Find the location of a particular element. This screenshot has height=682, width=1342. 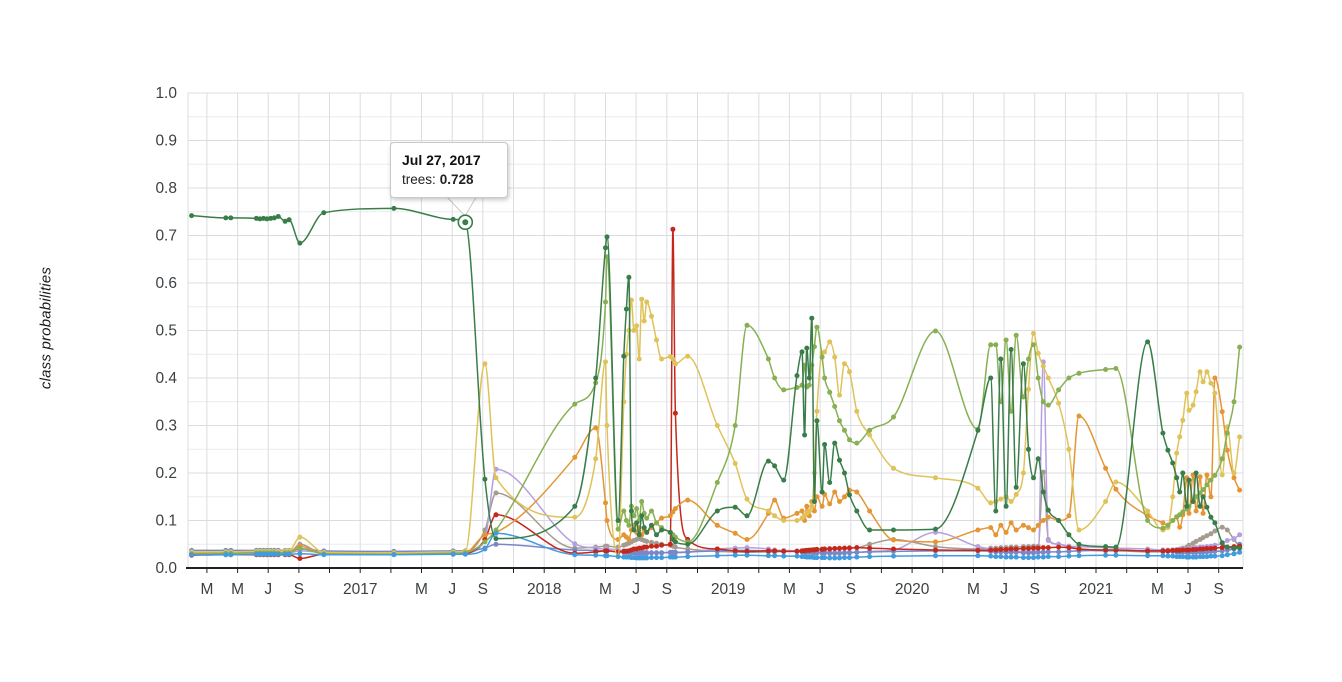

x-axis is located at coordinates (714, 570).